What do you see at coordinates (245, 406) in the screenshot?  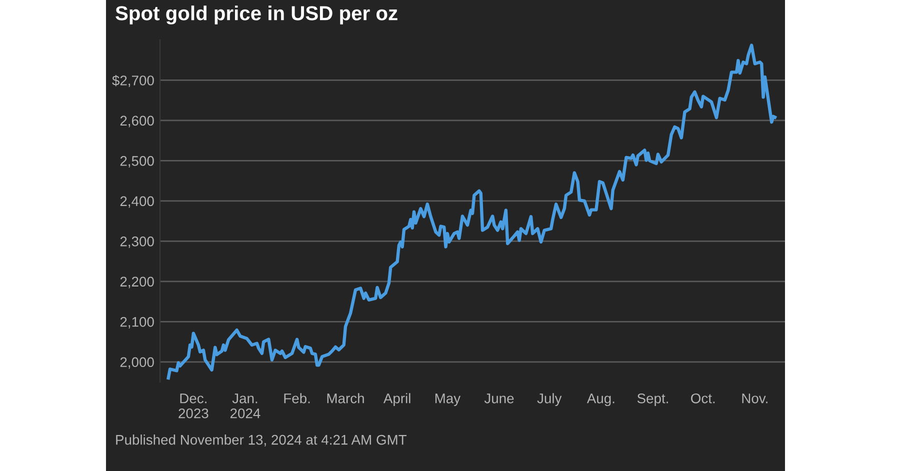 I see `x-tick-label: Jan. 2024` at bounding box center [245, 406].